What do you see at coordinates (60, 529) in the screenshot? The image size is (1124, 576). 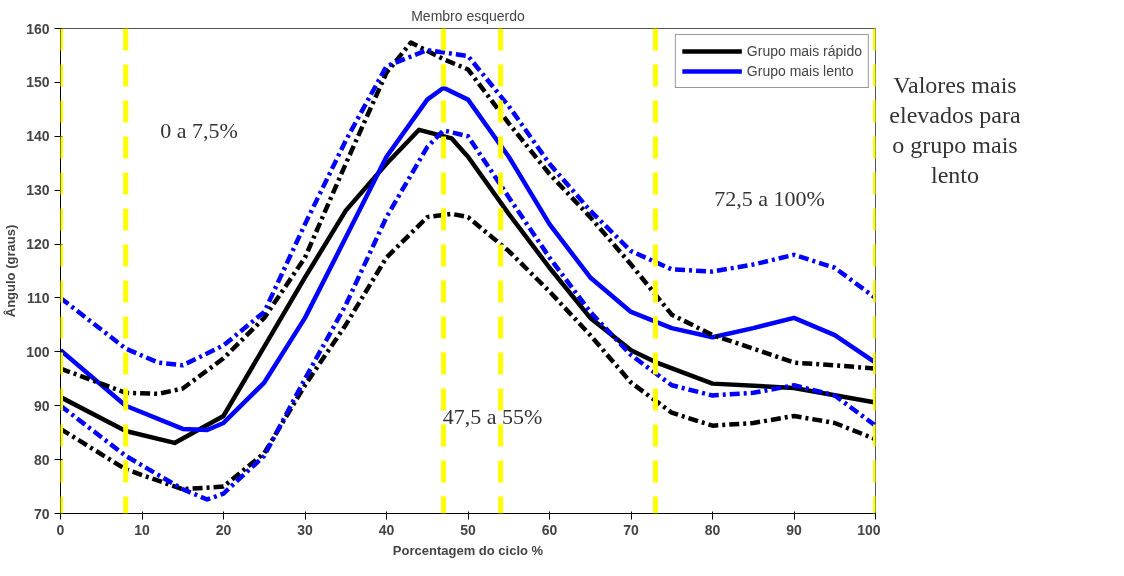 I see `x-tick-label: 0` at bounding box center [60, 529].